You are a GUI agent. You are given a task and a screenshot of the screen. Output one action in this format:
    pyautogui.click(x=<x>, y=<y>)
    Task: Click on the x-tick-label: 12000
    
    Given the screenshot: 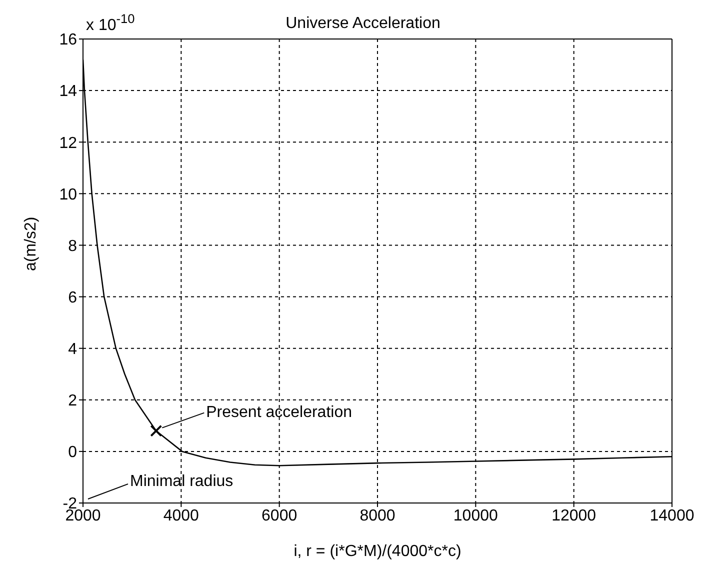 What is the action you would take?
    pyautogui.click(x=574, y=515)
    